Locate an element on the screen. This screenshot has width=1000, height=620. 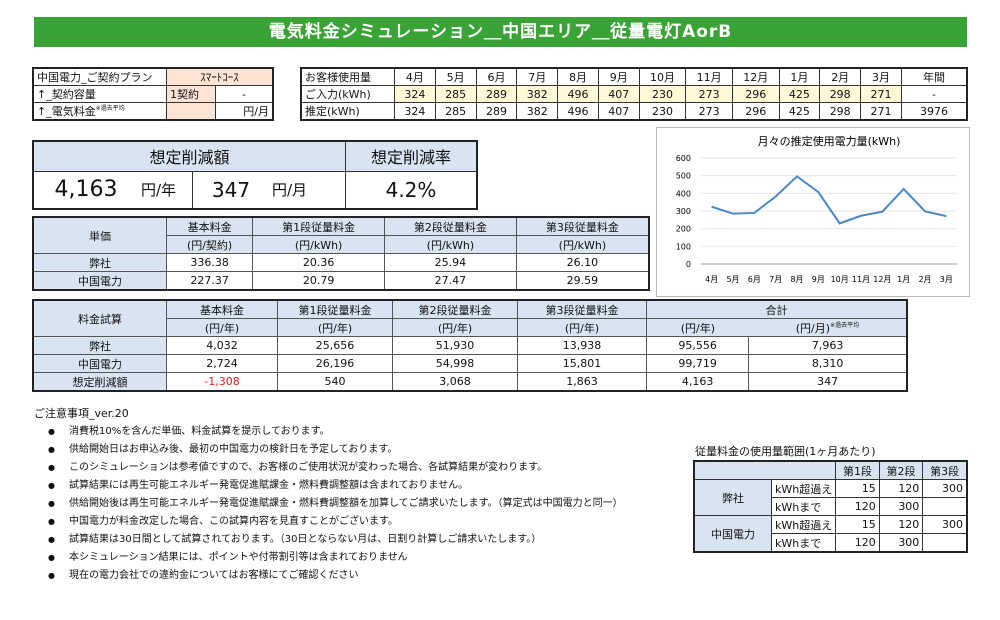
notes-header: ご注意事項_ver.20 is located at coordinates (81, 413).